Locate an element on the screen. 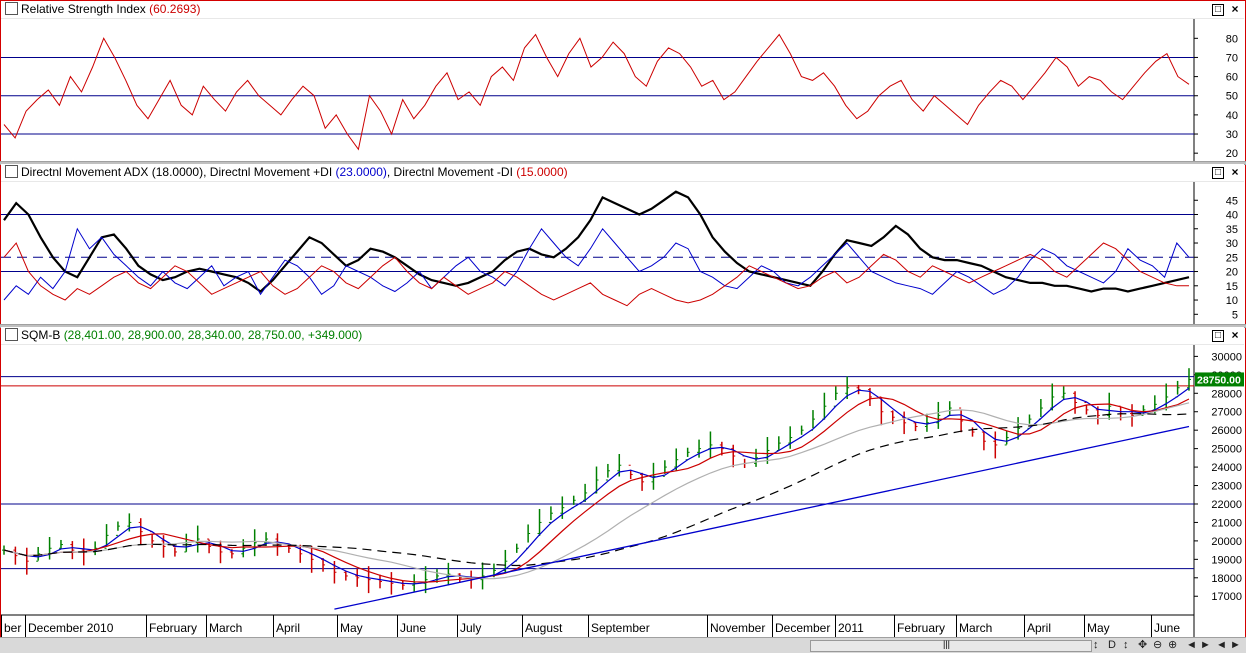 This screenshot has height=653, width=1246. y-tick-label: 19000 is located at coordinates (1226, 560).